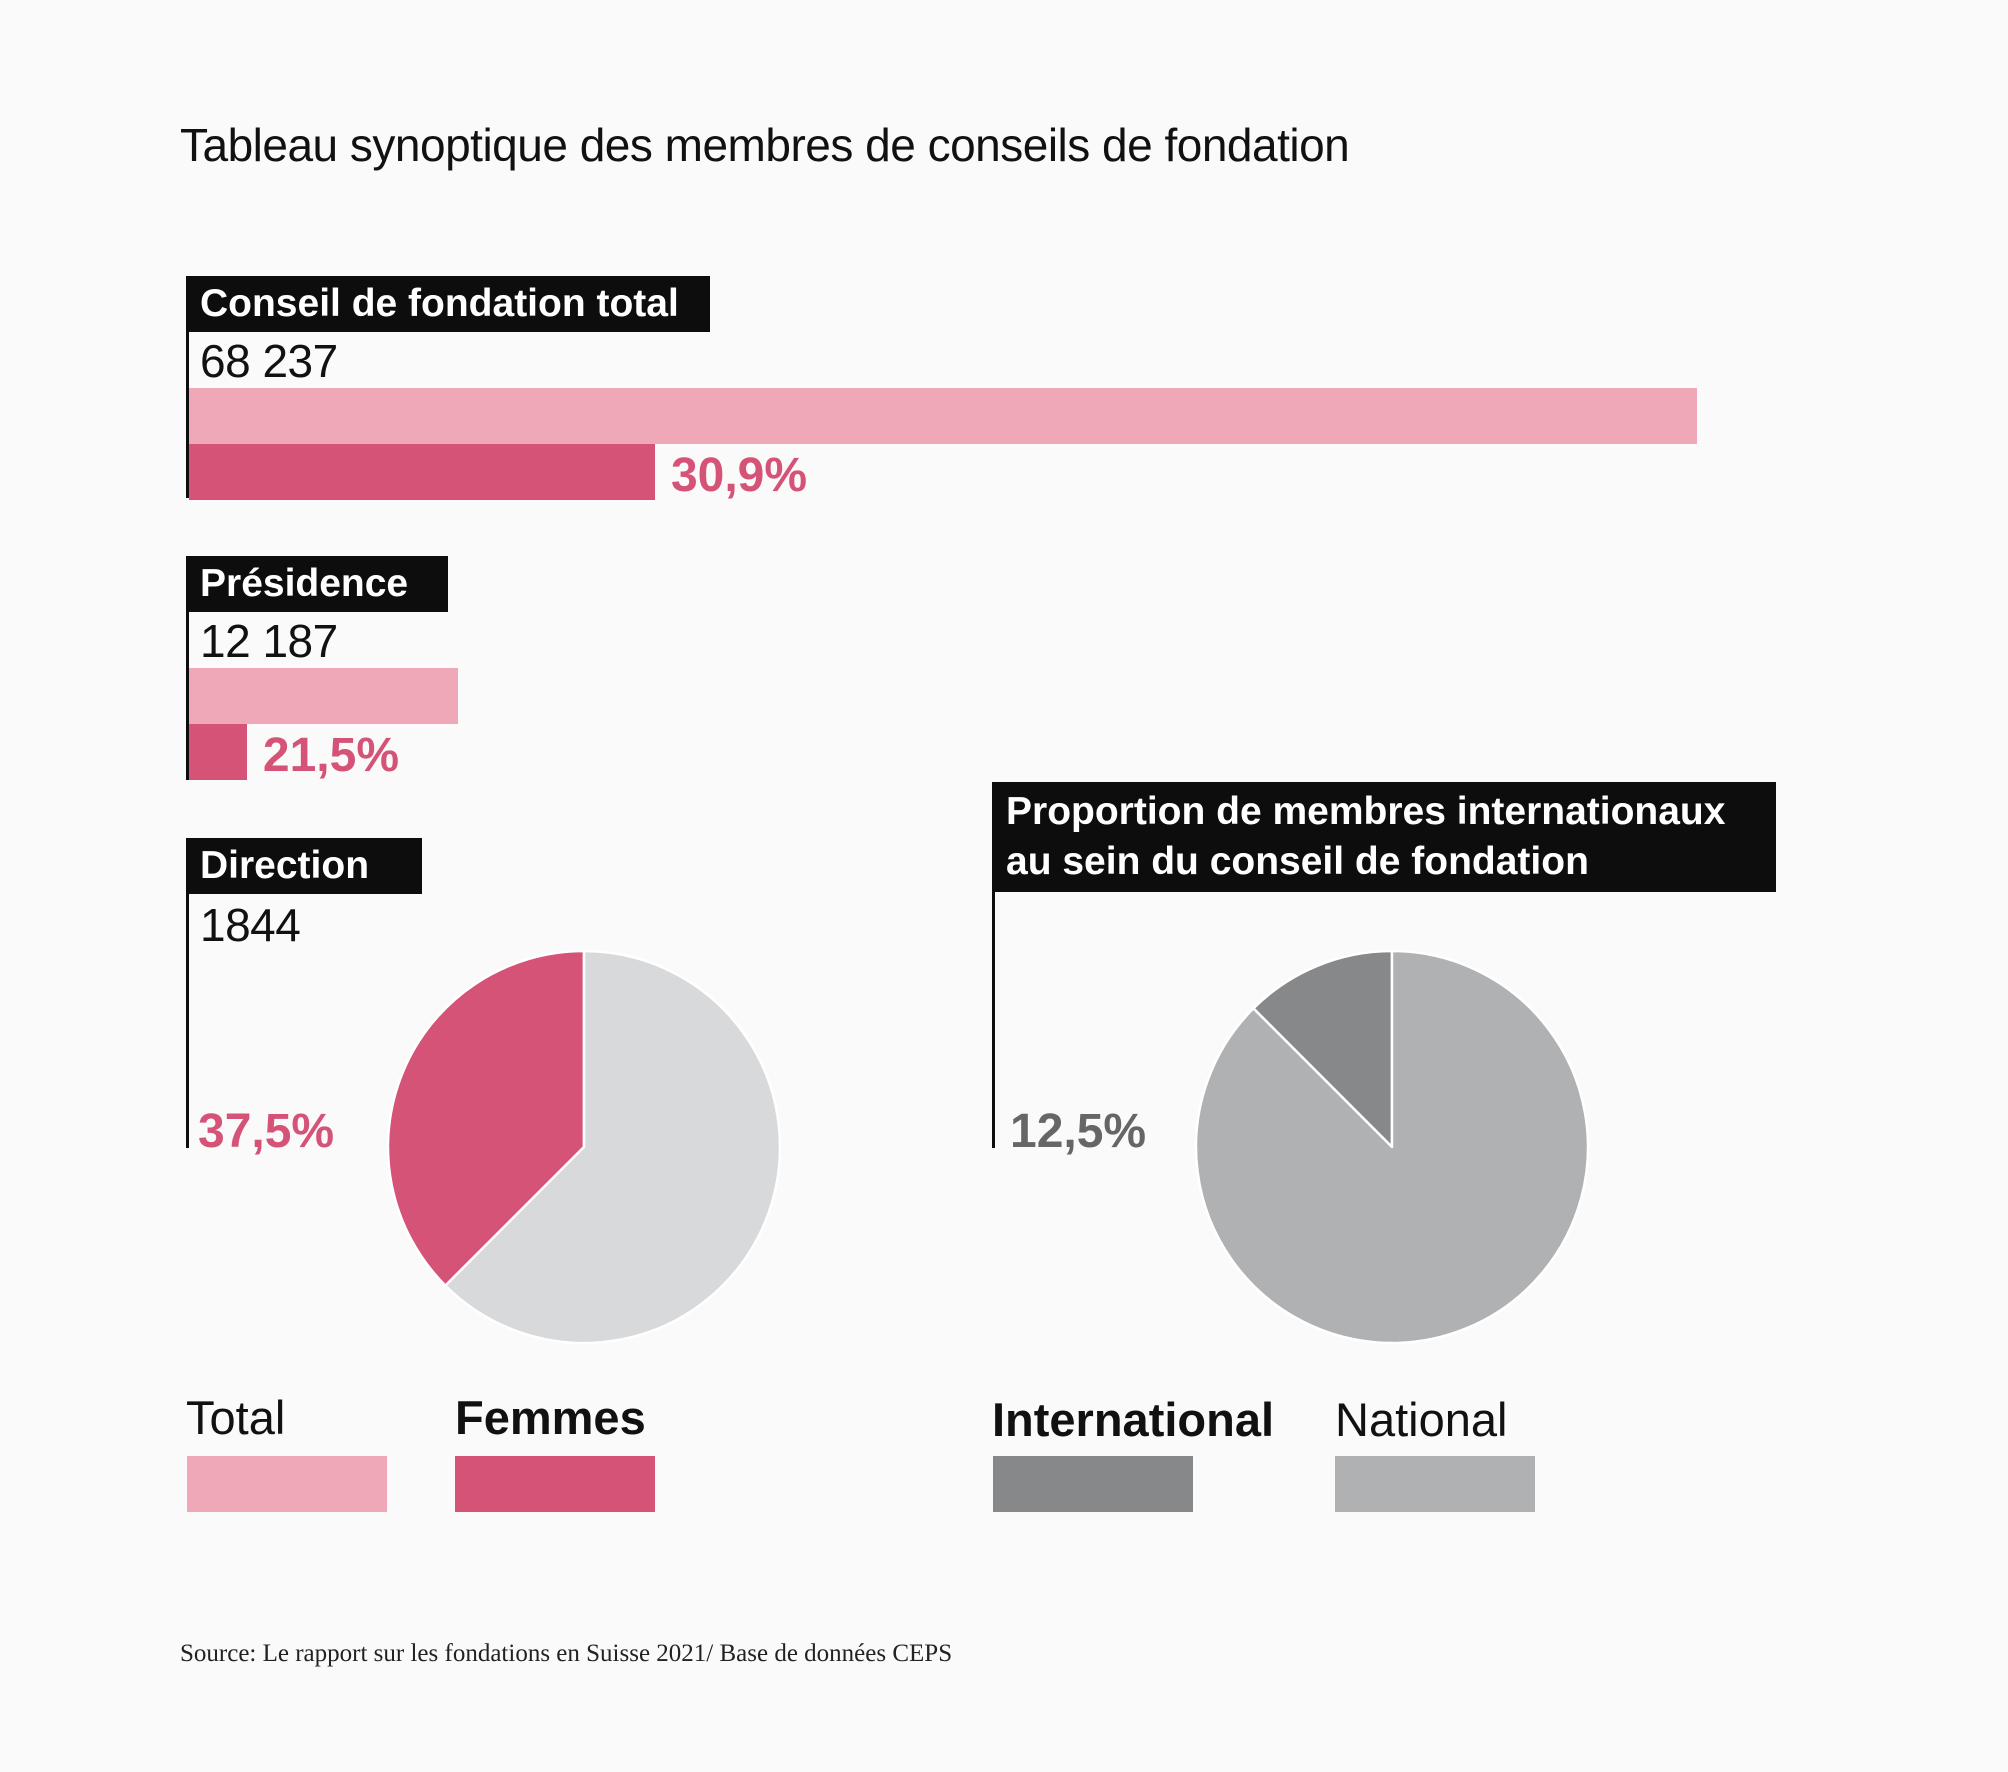  Describe the element at coordinates (287, 1484) in the screenshot. I see `legend-total-swatch` at that location.